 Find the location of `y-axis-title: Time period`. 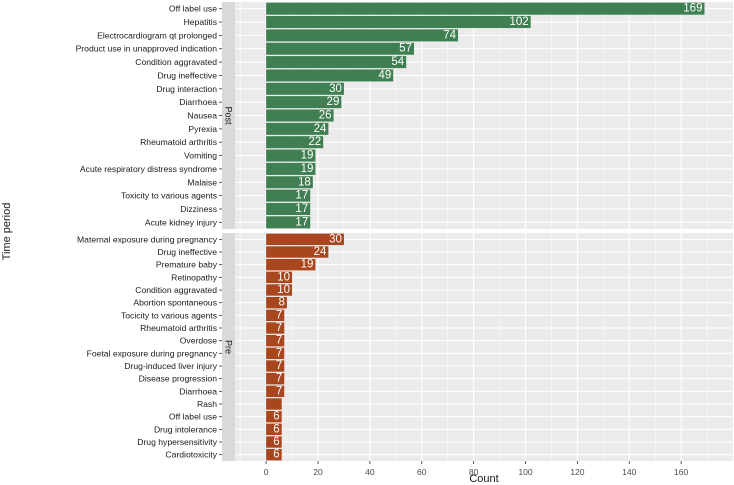

y-axis-title: Time period is located at coordinates (7, 232).